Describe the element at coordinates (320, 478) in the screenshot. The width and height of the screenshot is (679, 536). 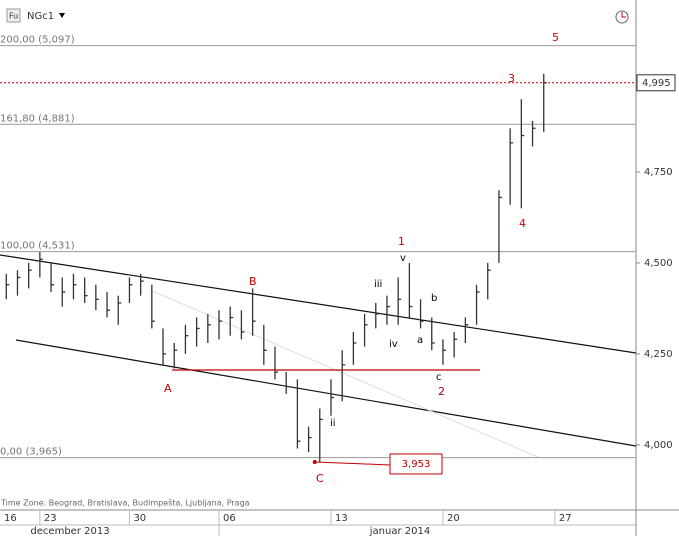
I see `wave-label: C` at that location.